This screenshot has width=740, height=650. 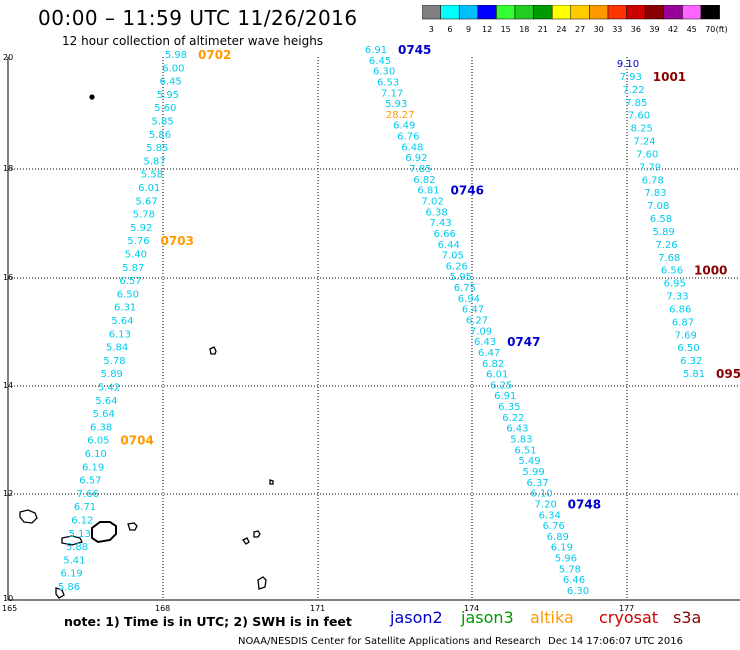 What do you see at coordinates (109, 388) in the screenshot?
I see `wave-height-value: 5.42` at bounding box center [109, 388].